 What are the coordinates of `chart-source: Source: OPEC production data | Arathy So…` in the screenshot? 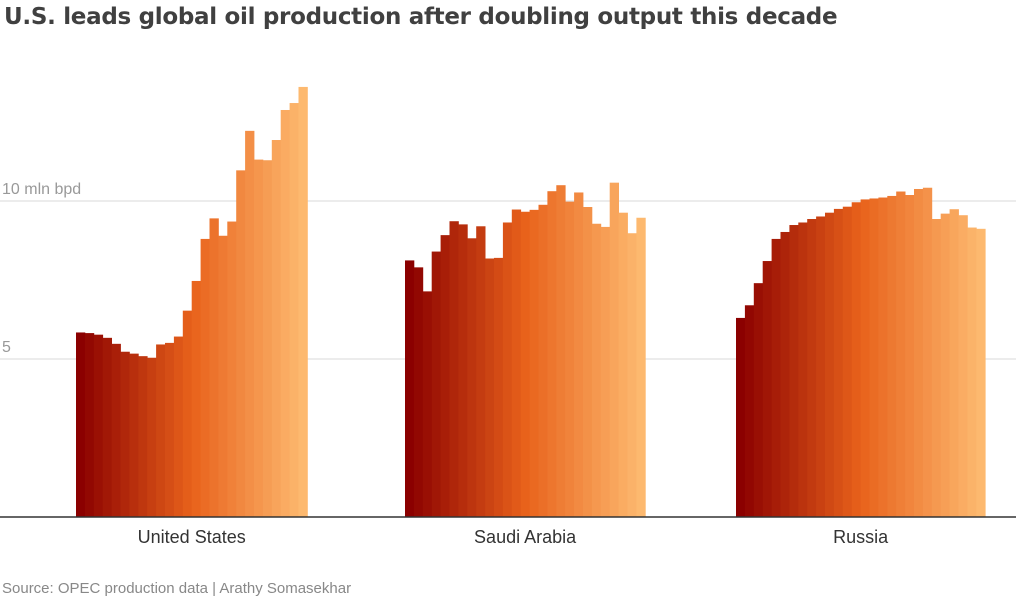 It's located at (177, 588).